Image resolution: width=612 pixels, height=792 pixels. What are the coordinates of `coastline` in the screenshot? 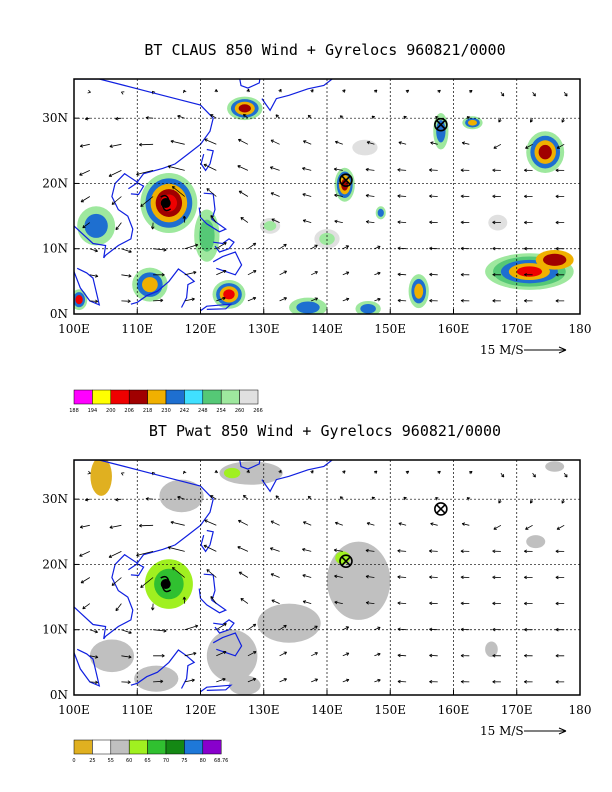 It's located at (203, 576).